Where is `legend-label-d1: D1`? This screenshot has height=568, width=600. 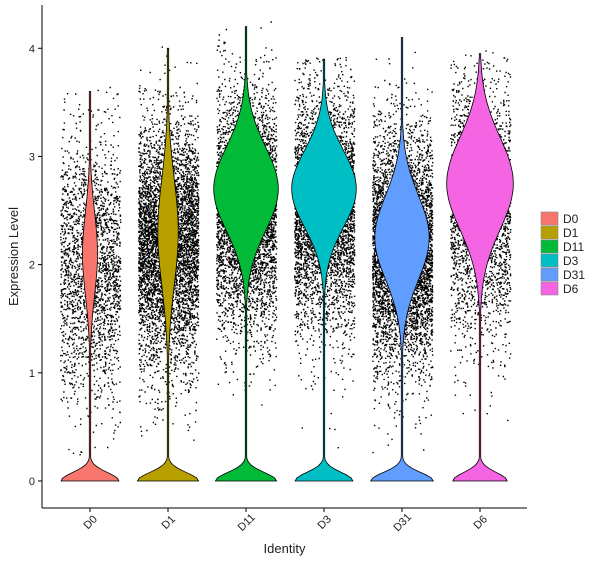
legend-label-d1: D1 is located at coordinates (571, 233).